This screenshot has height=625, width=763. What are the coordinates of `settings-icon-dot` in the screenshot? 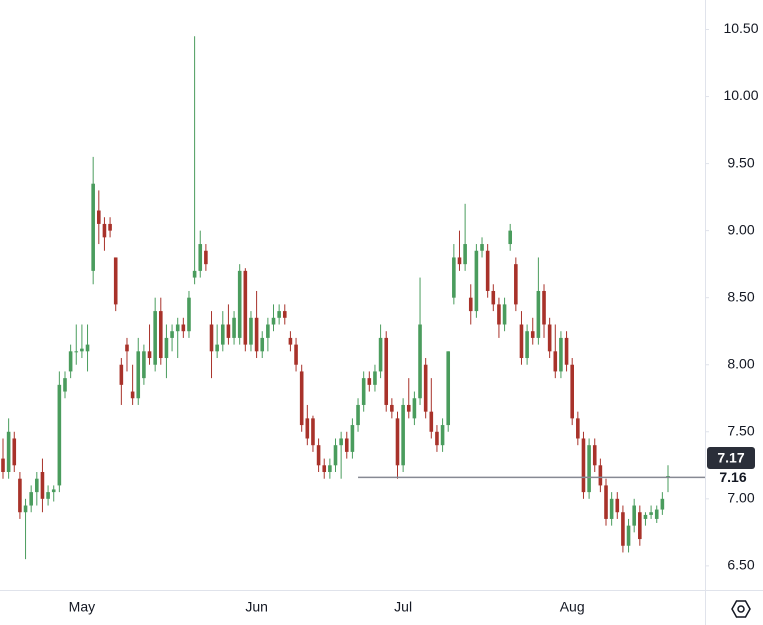 It's located at (741, 609).